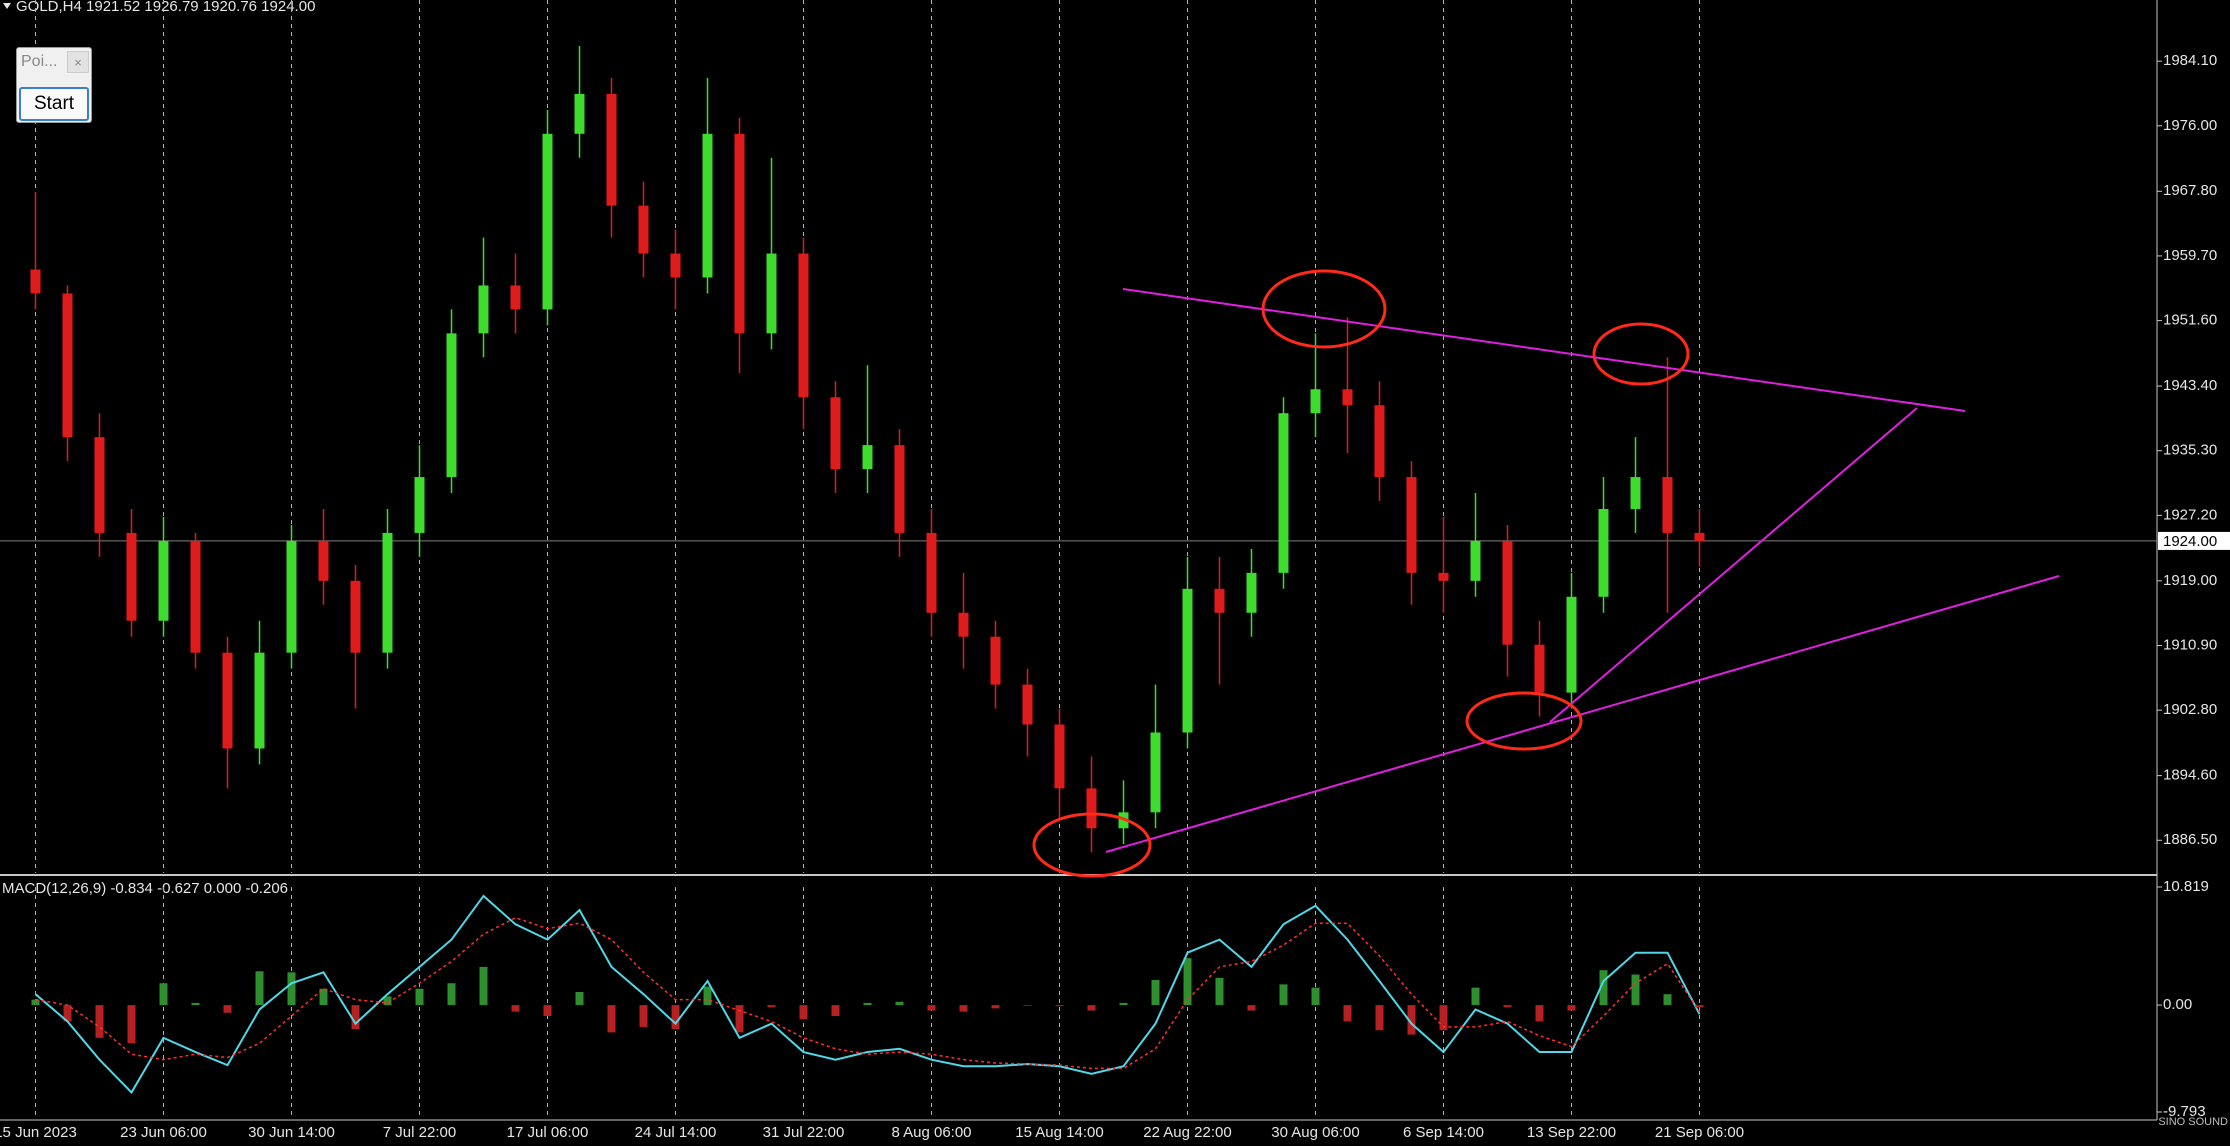  I want to click on tool-panel: Poi... × Start, so click(54, 85).